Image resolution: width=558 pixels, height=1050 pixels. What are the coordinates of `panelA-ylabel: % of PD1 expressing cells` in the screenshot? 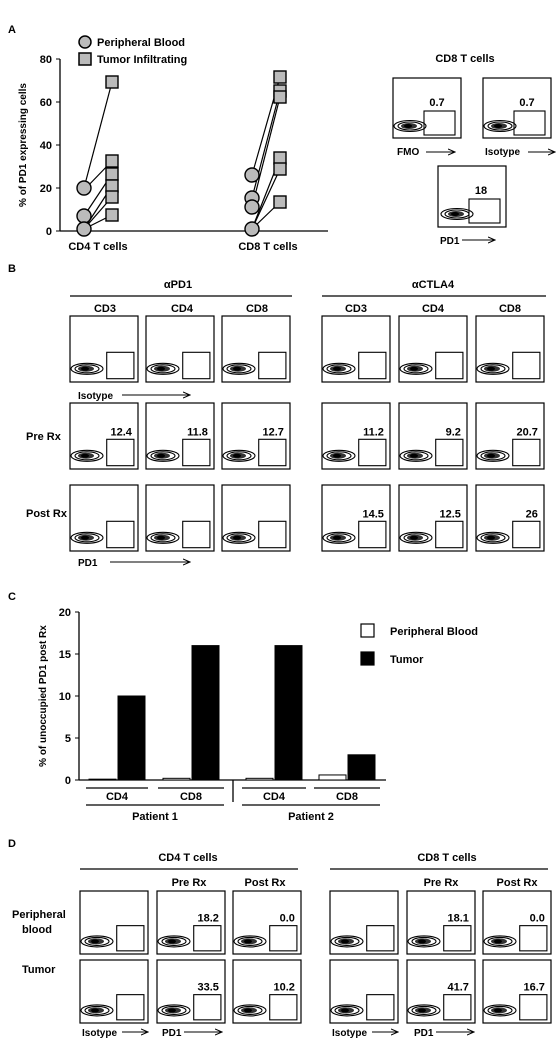 It's located at (23, 145).